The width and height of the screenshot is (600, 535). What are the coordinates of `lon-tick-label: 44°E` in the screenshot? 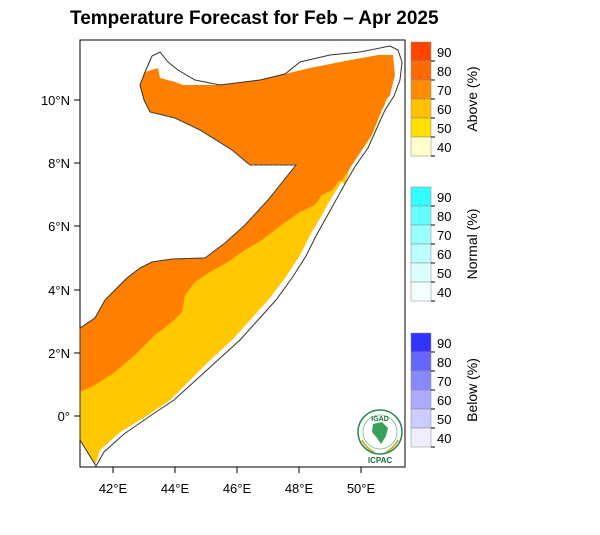 It's located at (175, 488).